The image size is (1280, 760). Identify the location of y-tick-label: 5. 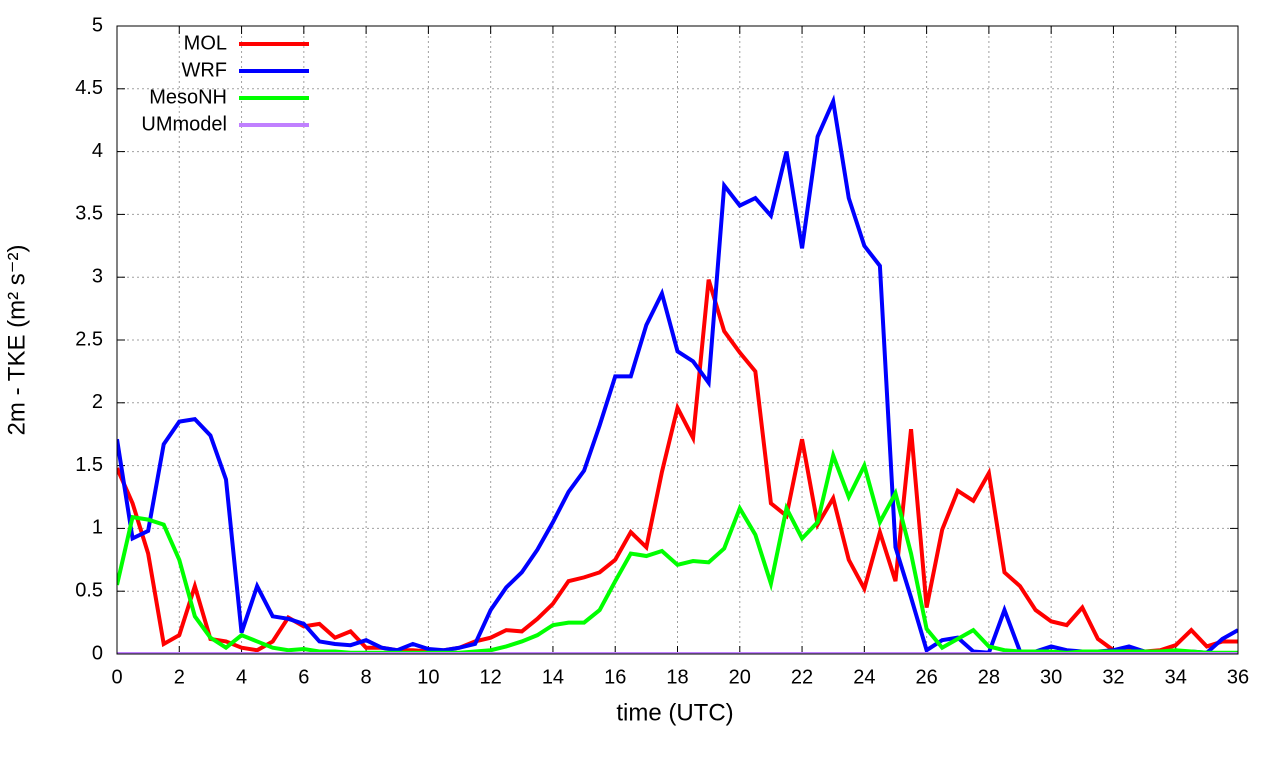
(97, 25).